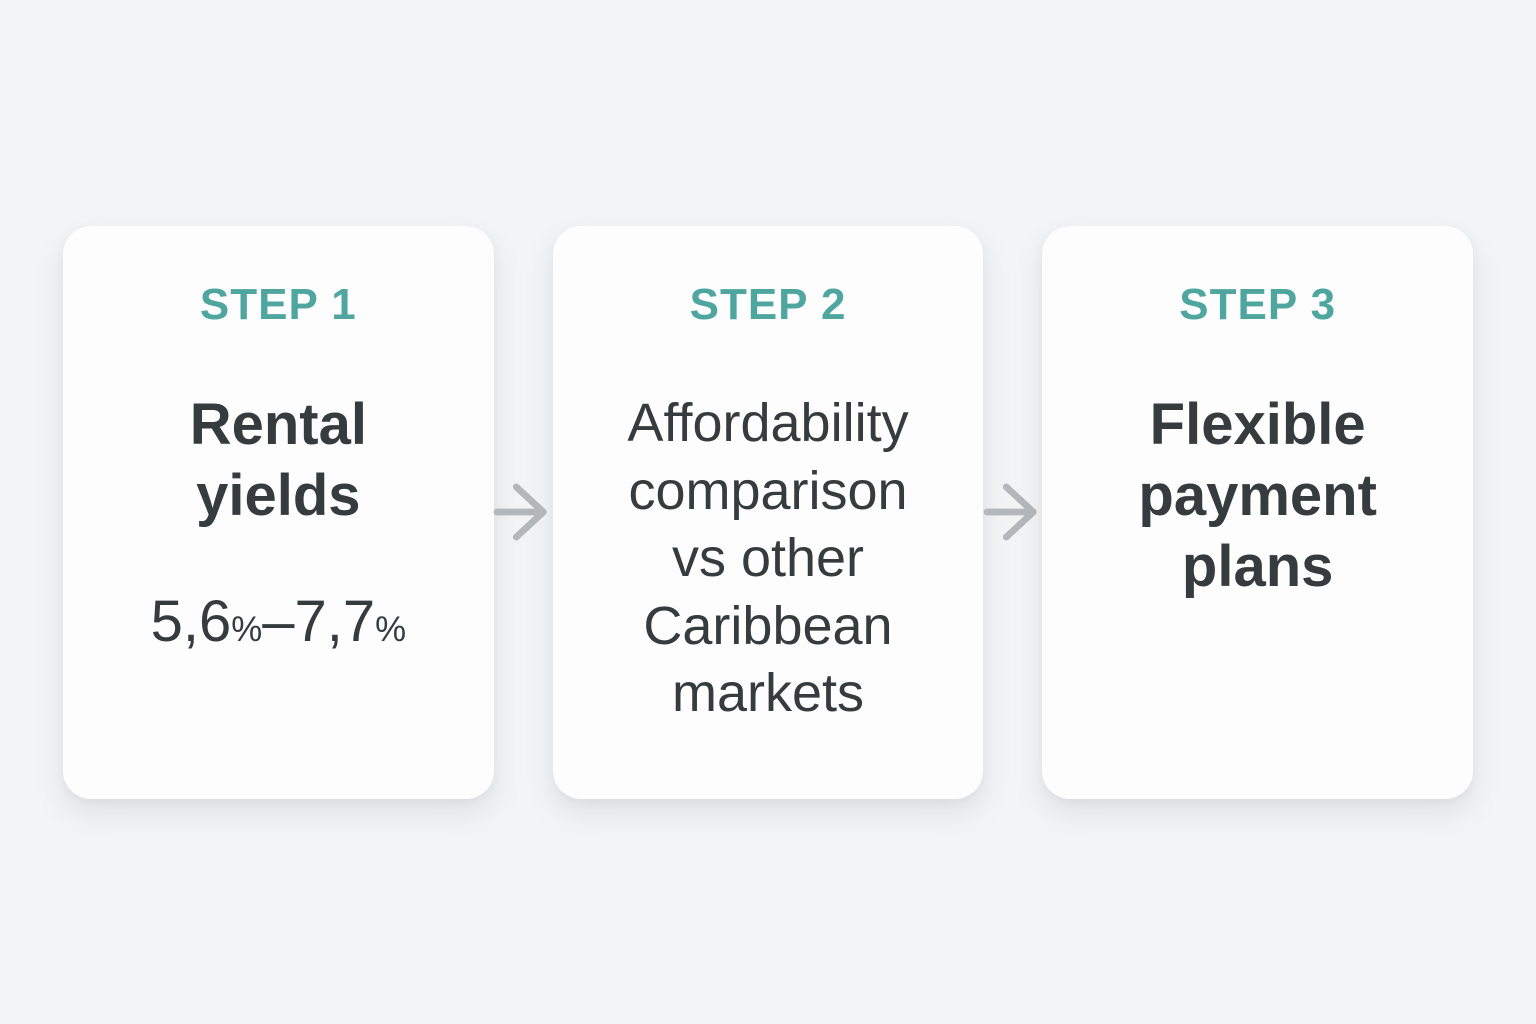  What do you see at coordinates (278, 304) in the screenshot?
I see `step-1-label: STEP 1` at bounding box center [278, 304].